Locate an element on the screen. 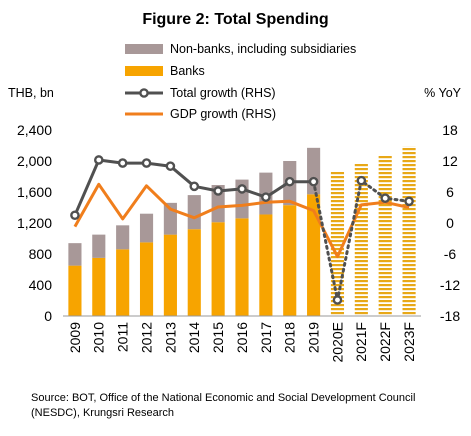  bar-banks-2013 is located at coordinates (170, 275).